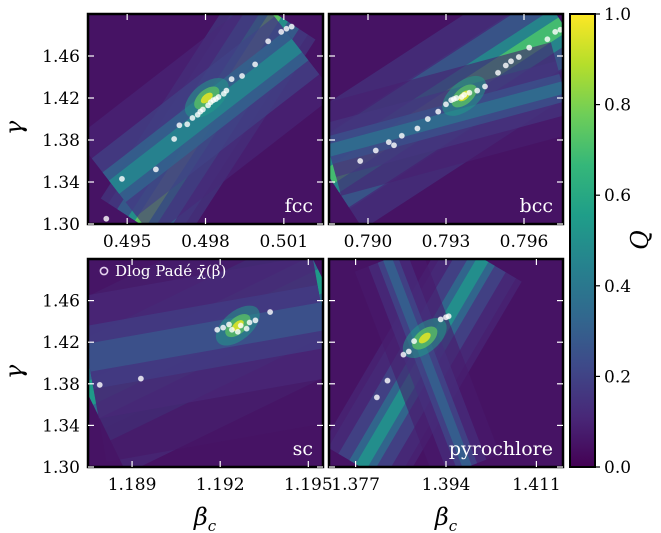 The width and height of the screenshot is (661, 533). What do you see at coordinates (61, 468) in the screenshot?
I see `y-tick-label: 1.30` at bounding box center [61, 468].